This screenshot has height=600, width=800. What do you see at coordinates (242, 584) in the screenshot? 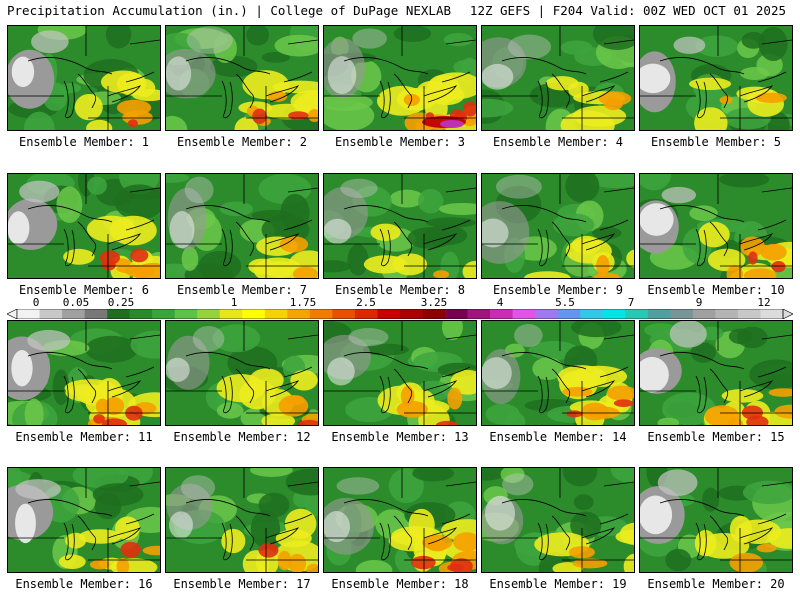
I see `ensemble-member-label: Ensemble Member: 17` at bounding box center [242, 584].